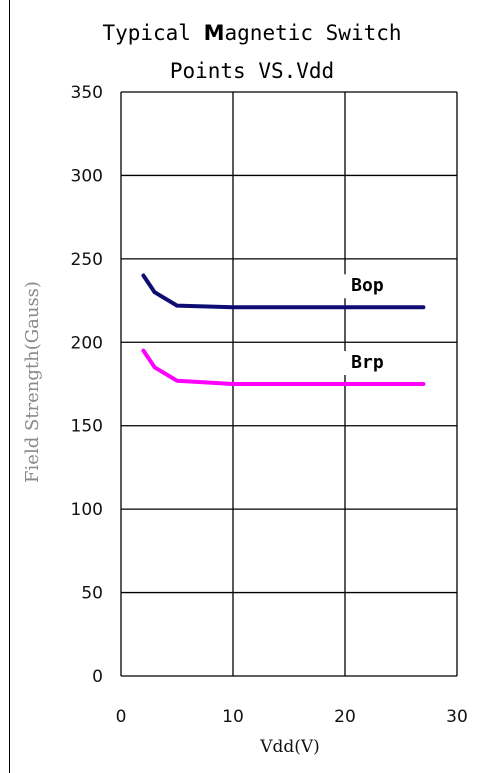 This screenshot has height=773, width=488. What do you see at coordinates (457, 717) in the screenshot?
I see `x-tick-label: 30` at bounding box center [457, 717].